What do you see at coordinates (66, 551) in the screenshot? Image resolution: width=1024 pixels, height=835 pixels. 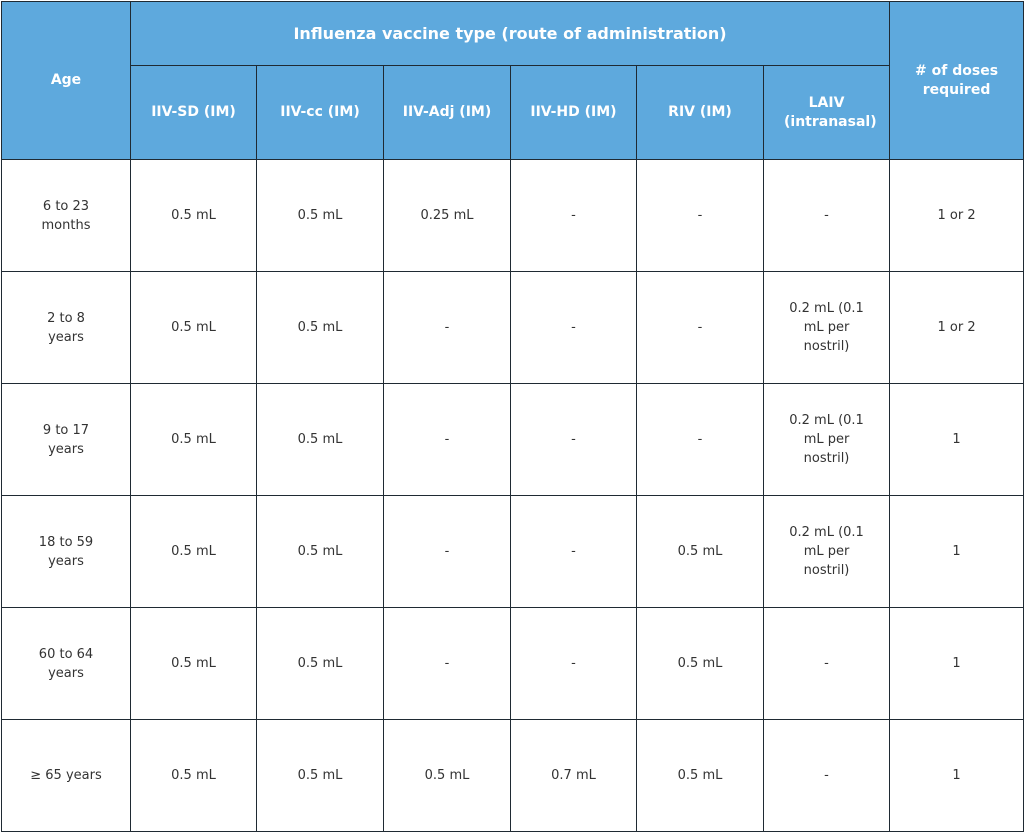 I see `age-cell: 18 to 59 years` at bounding box center [66, 551].